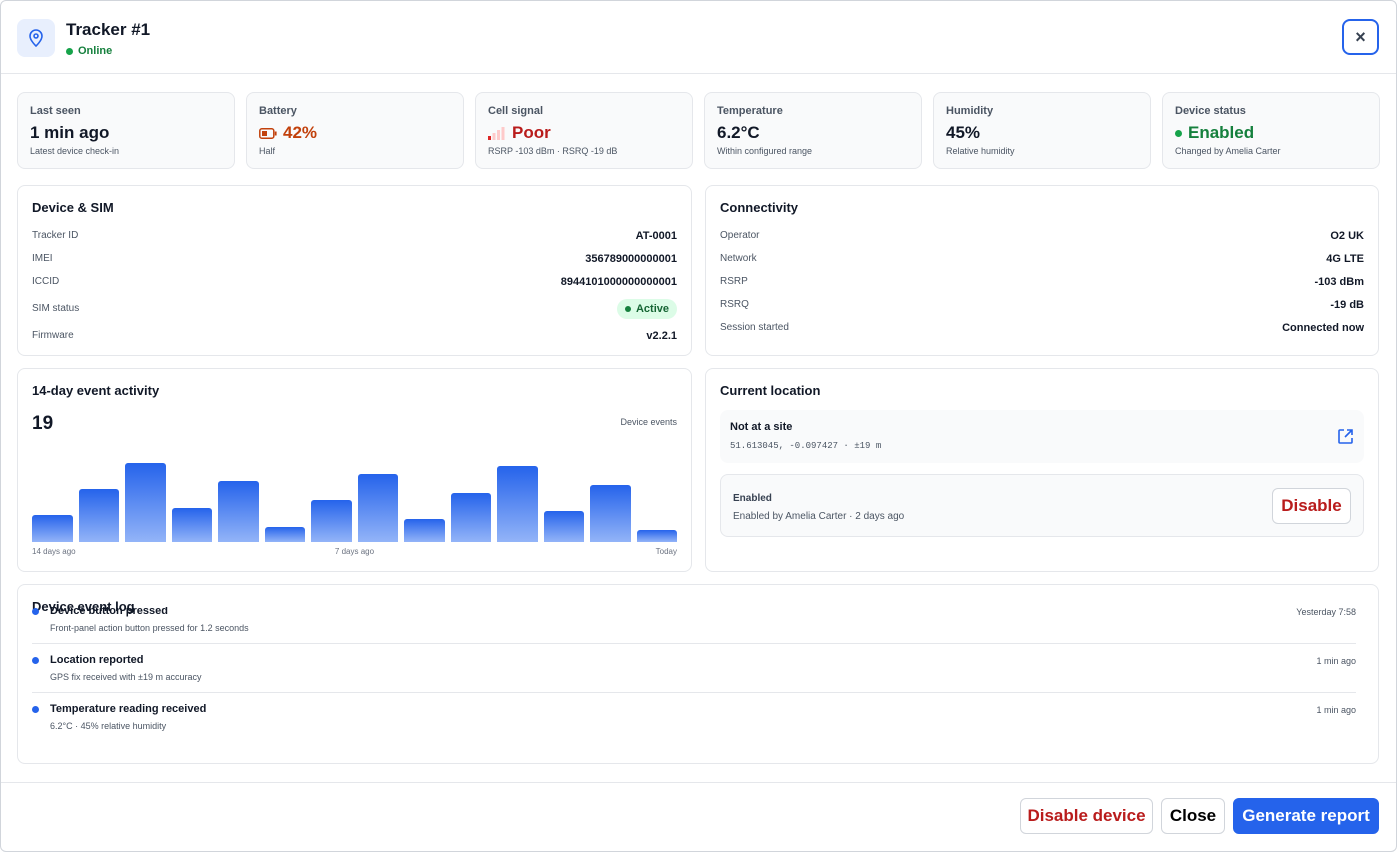  Describe the element at coordinates (656, 235) in the screenshot. I see `row-value: AT-0001` at that location.